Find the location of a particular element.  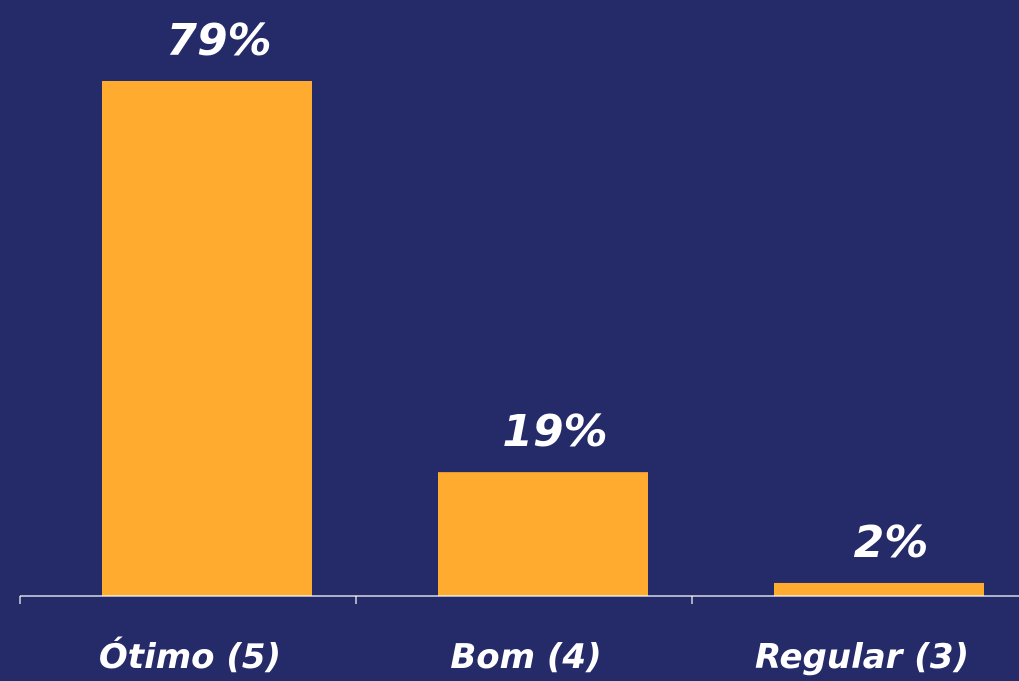

category-label-1: Ótimo (5) is located at coordinates (190, 656).